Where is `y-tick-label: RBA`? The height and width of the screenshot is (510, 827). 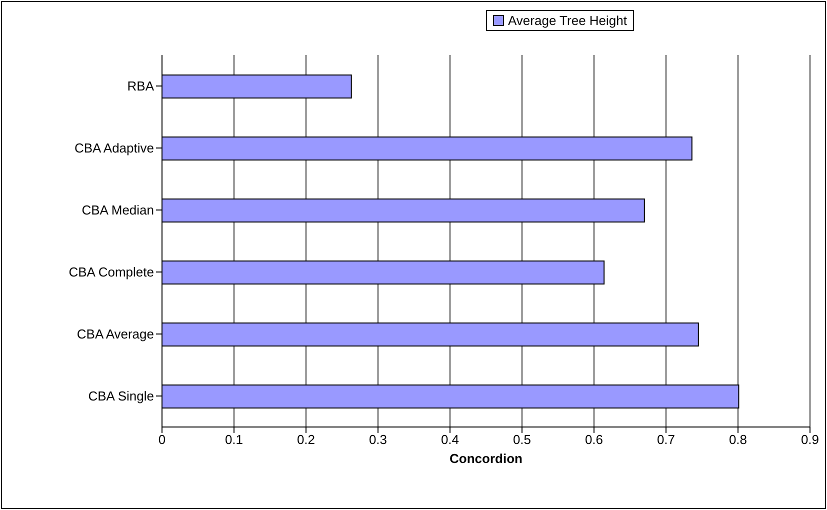
y-tick-label: RBA is located at coordinates (140, 86).